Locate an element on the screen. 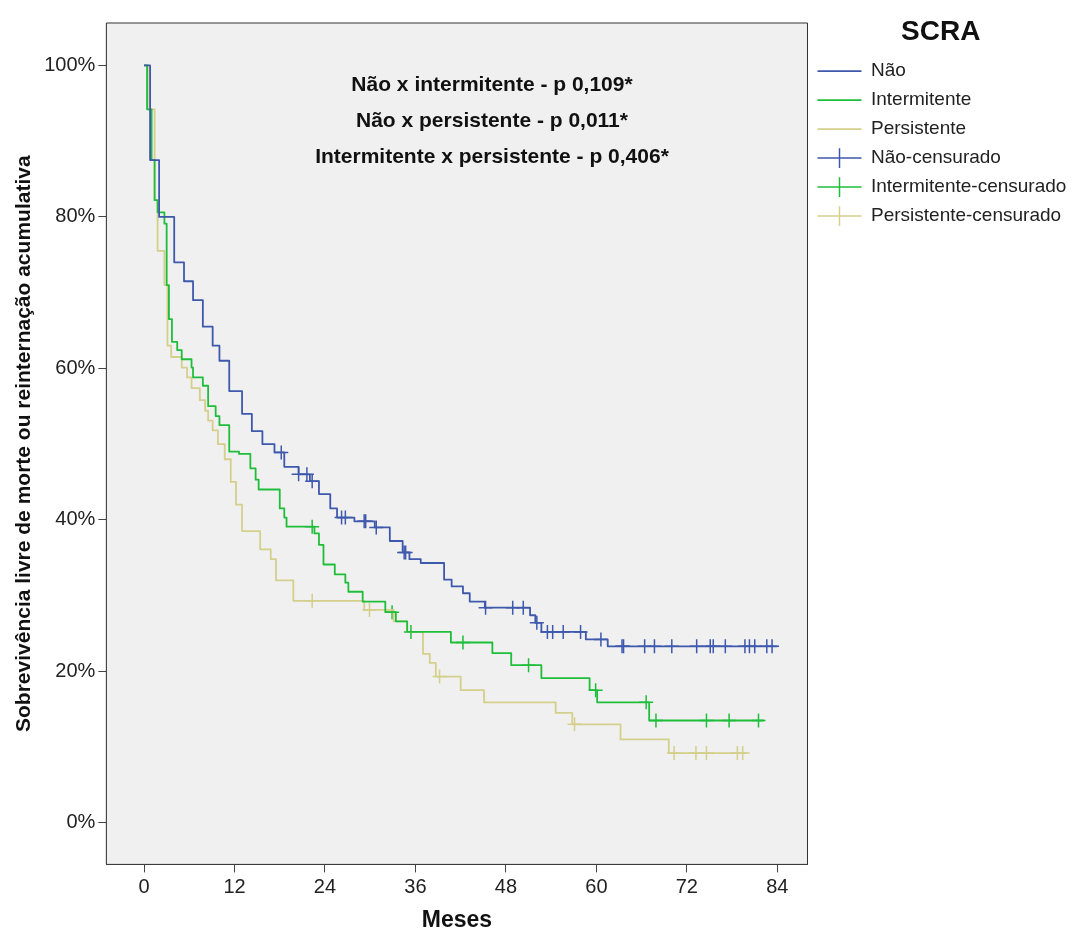  legend-label: Não-censurado is located at coordinates (936, 157).